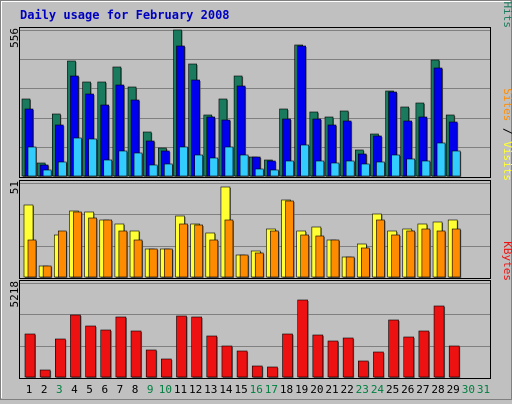 The image size is (512, 404). Describe the element at coordinates (74, 389) in the screenshot. I see `x-tick-label-day-4: 4` at that location.